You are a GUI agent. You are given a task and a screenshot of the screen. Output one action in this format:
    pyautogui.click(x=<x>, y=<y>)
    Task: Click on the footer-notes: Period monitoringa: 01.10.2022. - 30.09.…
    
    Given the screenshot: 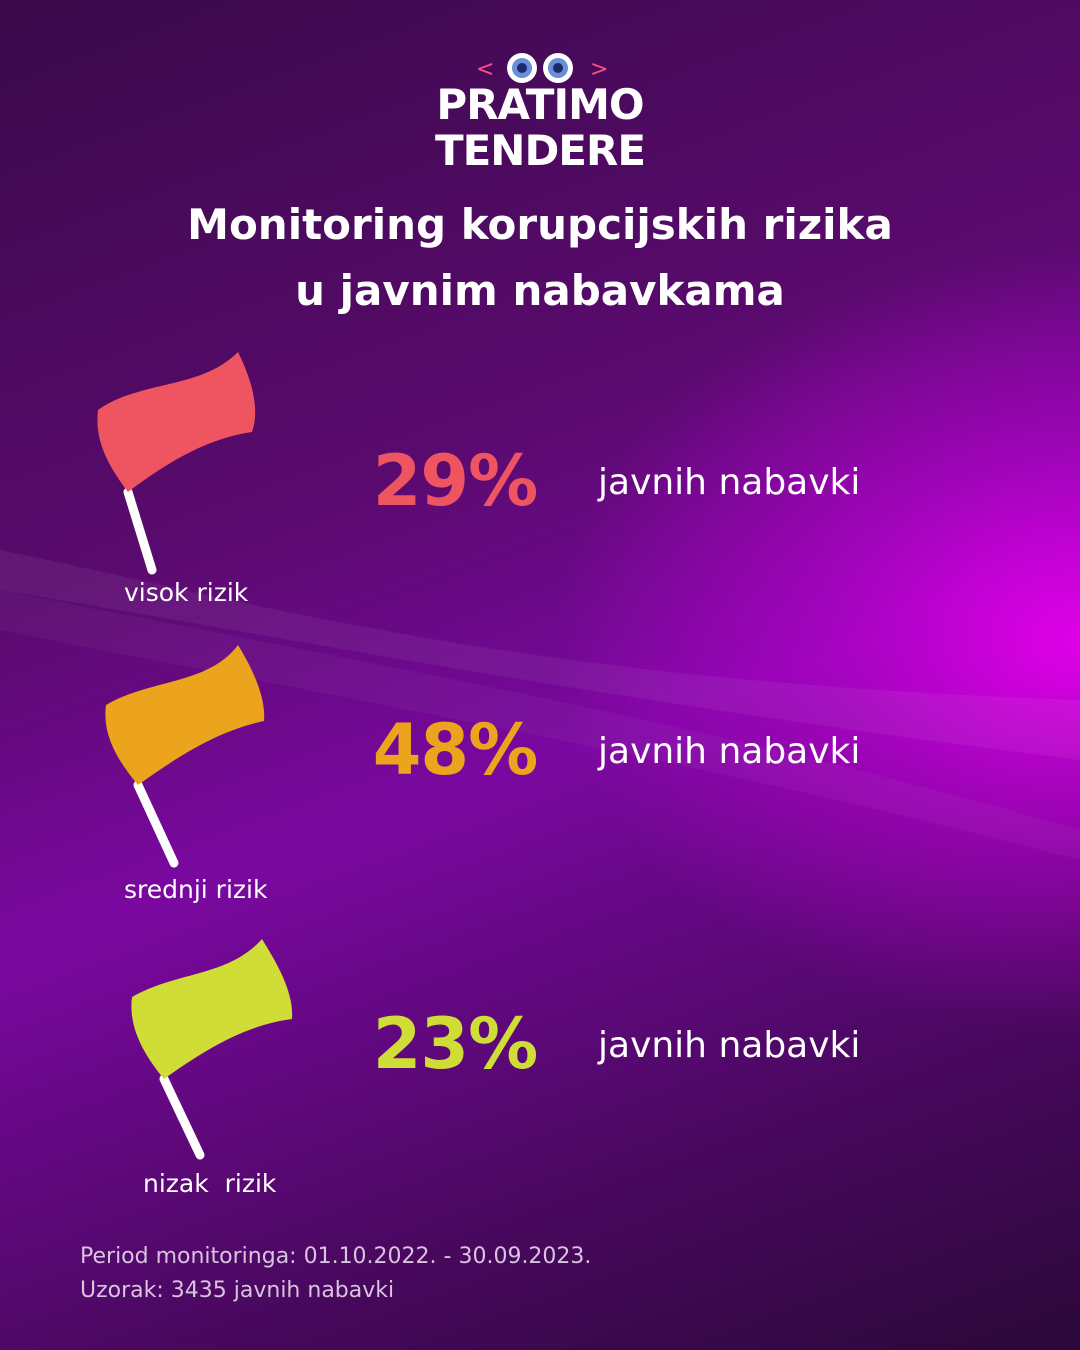 What is the action you would take?
    pyautogui.click(x=335, y=1274)
    